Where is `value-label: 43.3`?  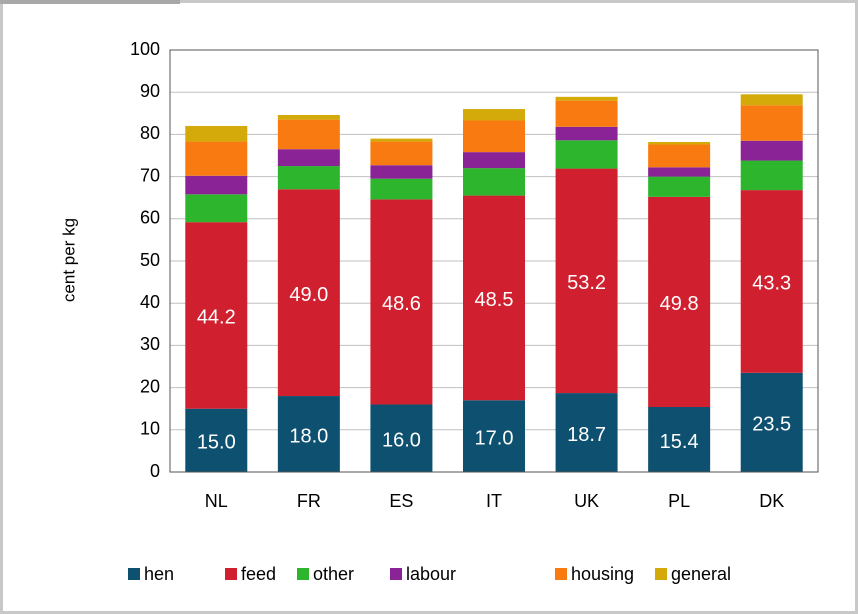 value-label: 43.3 is located at coordinates (771, 284).